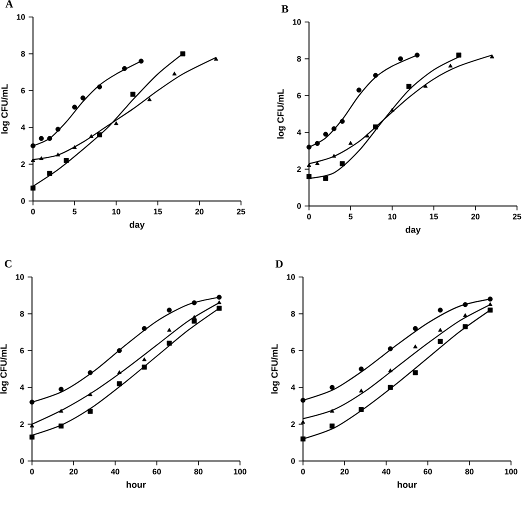 The width and height of the screenshot is (524, 517). Describe the element at coordinates (285, 8) in the screenshot. I see `chart-title: B` at that location.